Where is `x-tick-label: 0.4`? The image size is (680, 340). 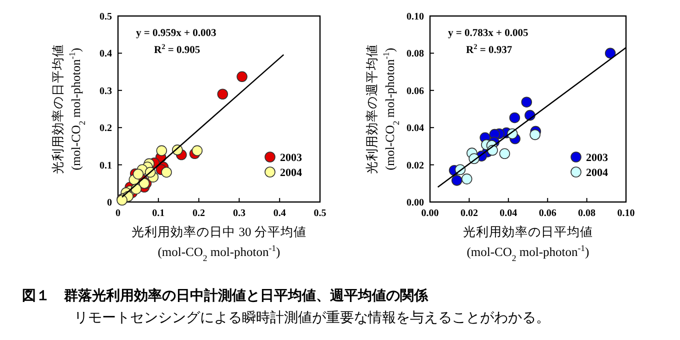 x-tick-label: 0.4 is located at coordinates (279, 213).